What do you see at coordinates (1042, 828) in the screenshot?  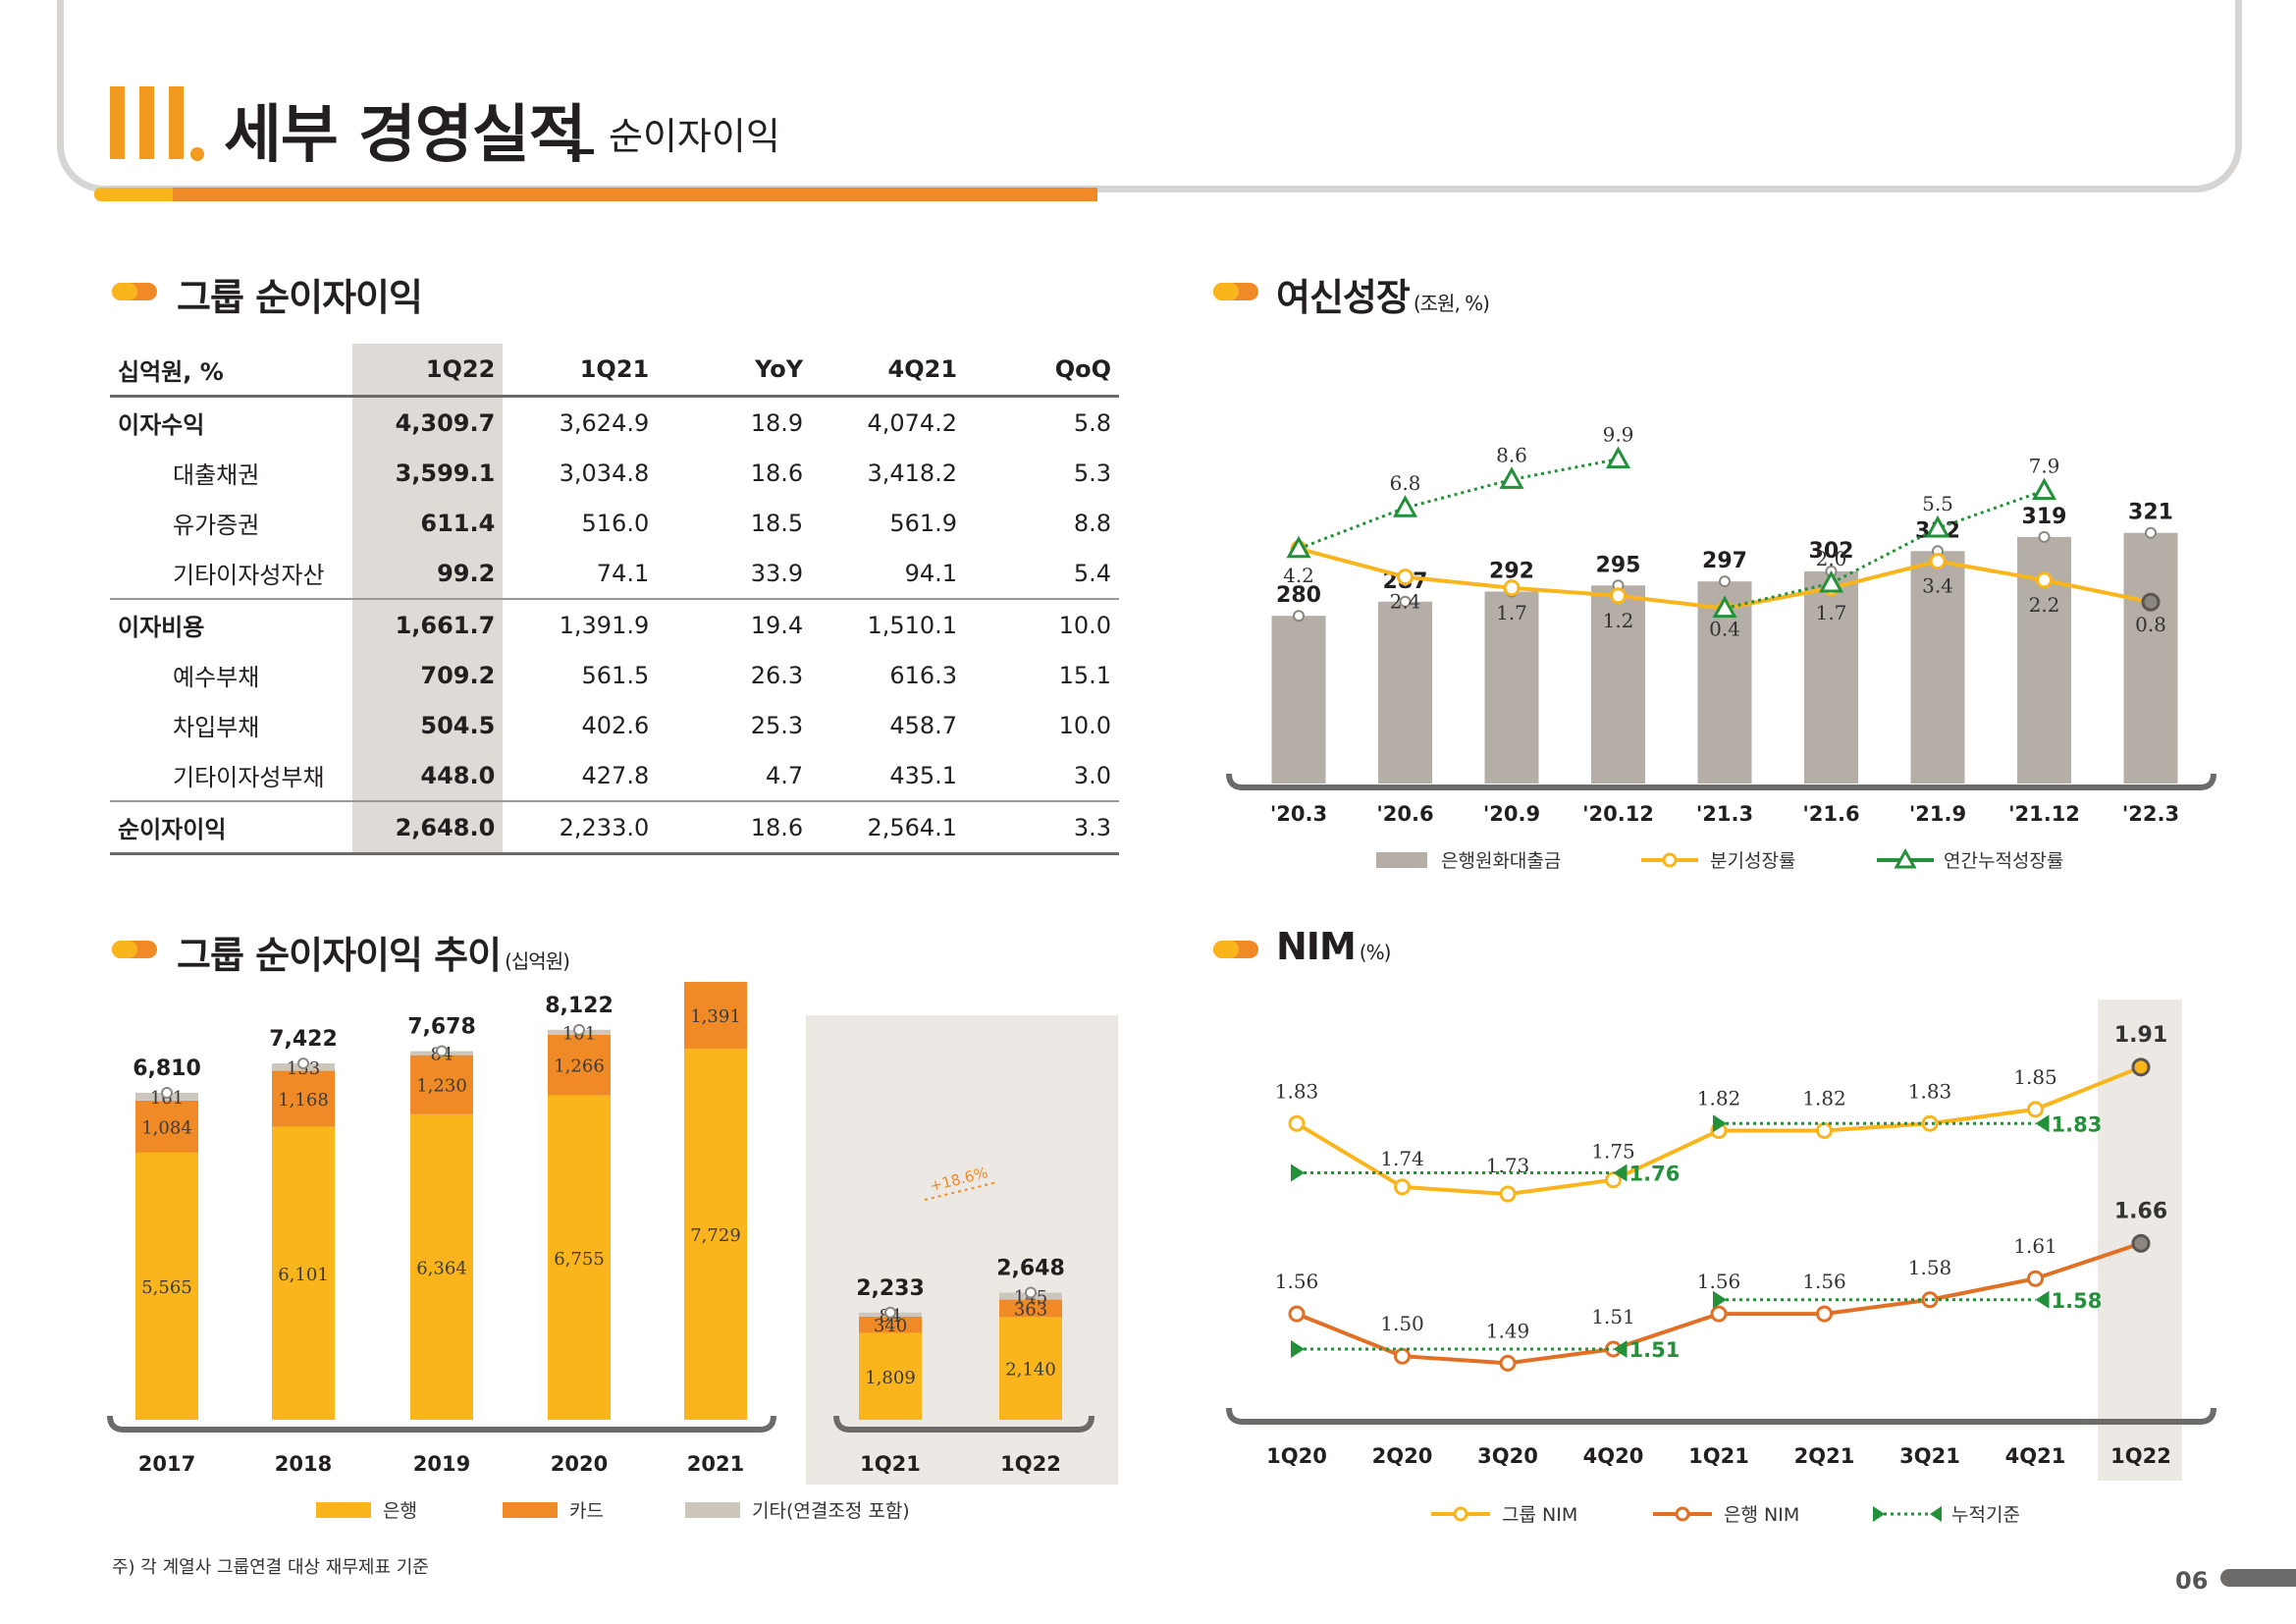 I see `table-cell: 3.3` at bounding box center [1042, 828].